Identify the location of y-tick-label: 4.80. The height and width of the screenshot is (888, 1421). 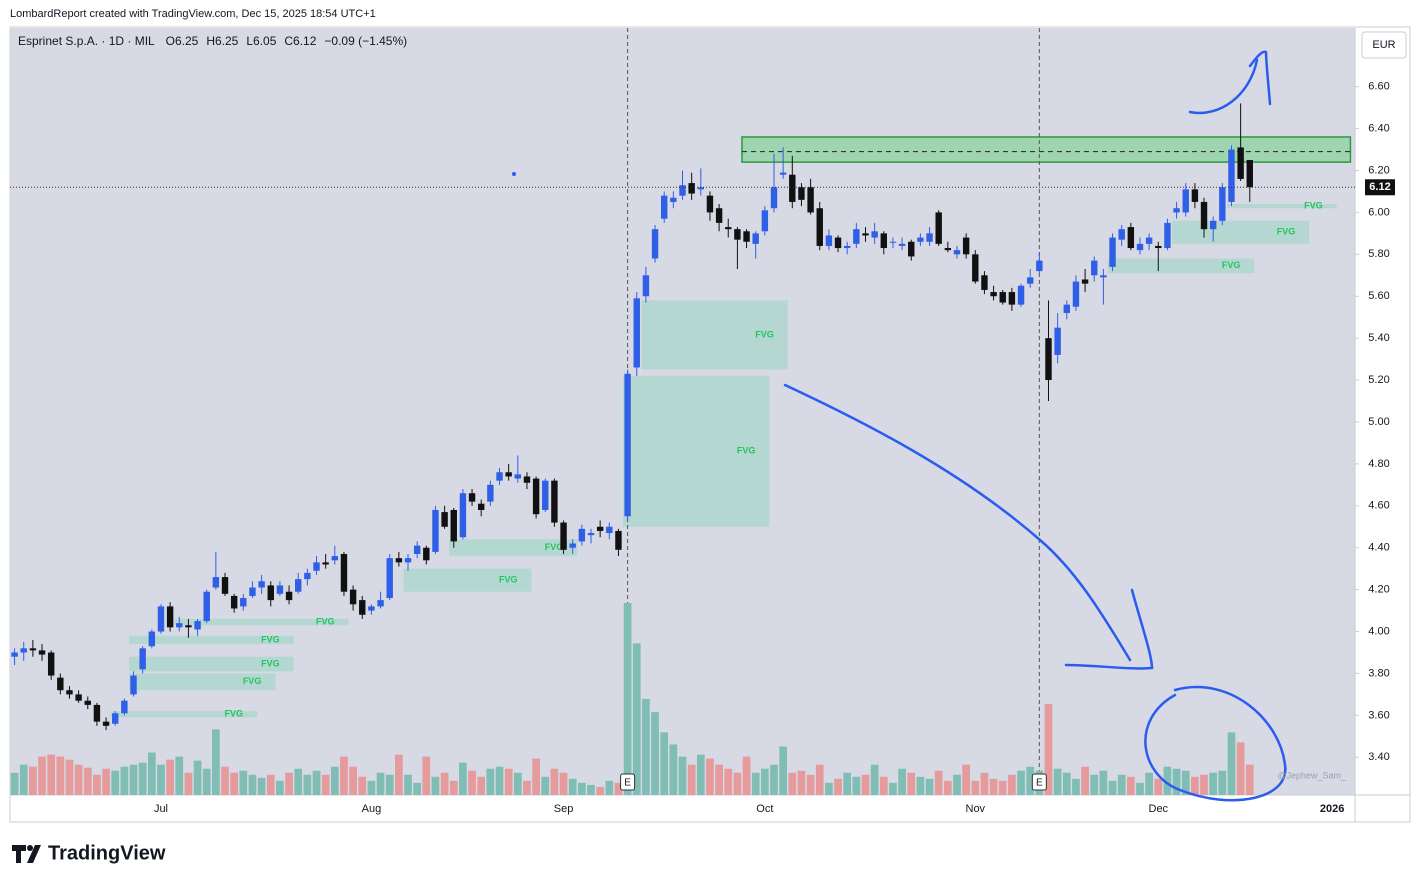
(1378, 464).